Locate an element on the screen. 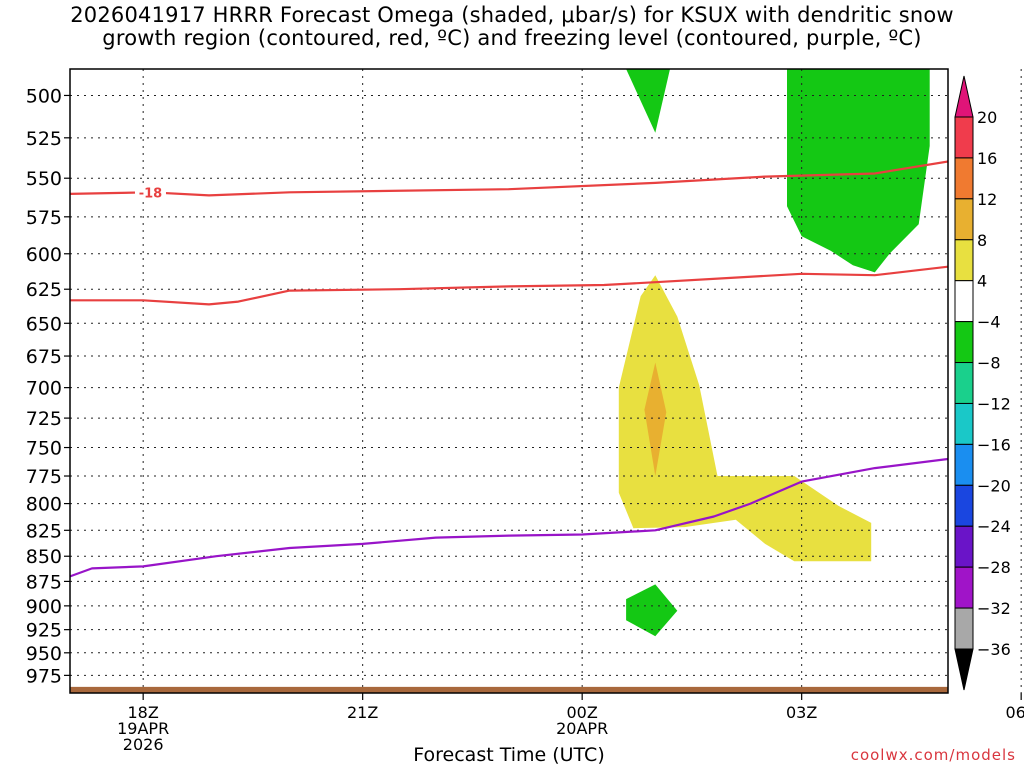 The height and width of the screenshot is (768, 1024). colorbar-label-12: −32 is located at coordinates (994, 608).